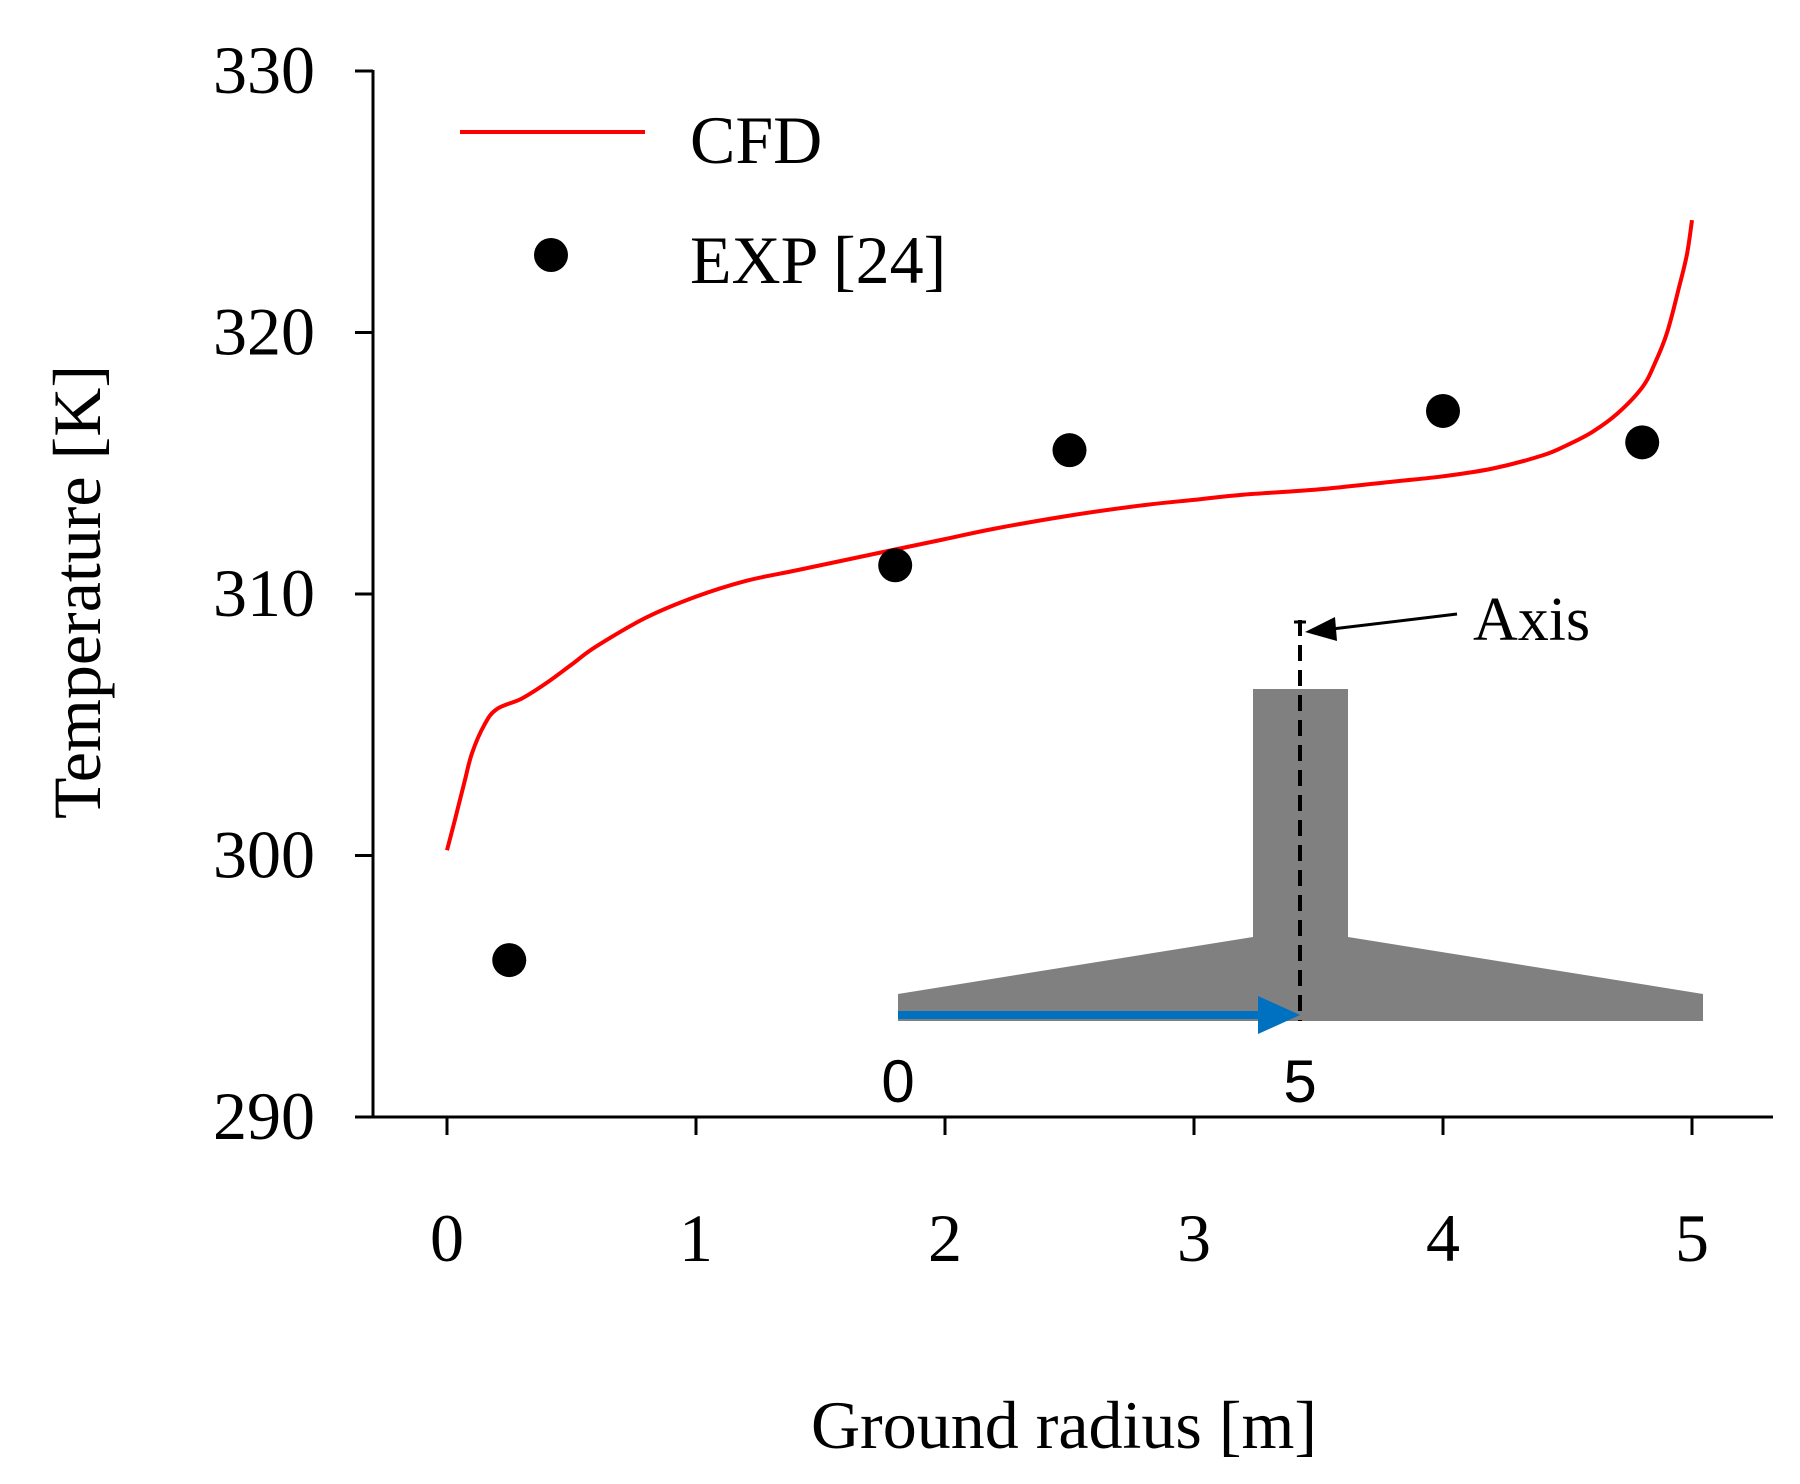  I want to click on x-tick-label: 2, so click(945, 1238).